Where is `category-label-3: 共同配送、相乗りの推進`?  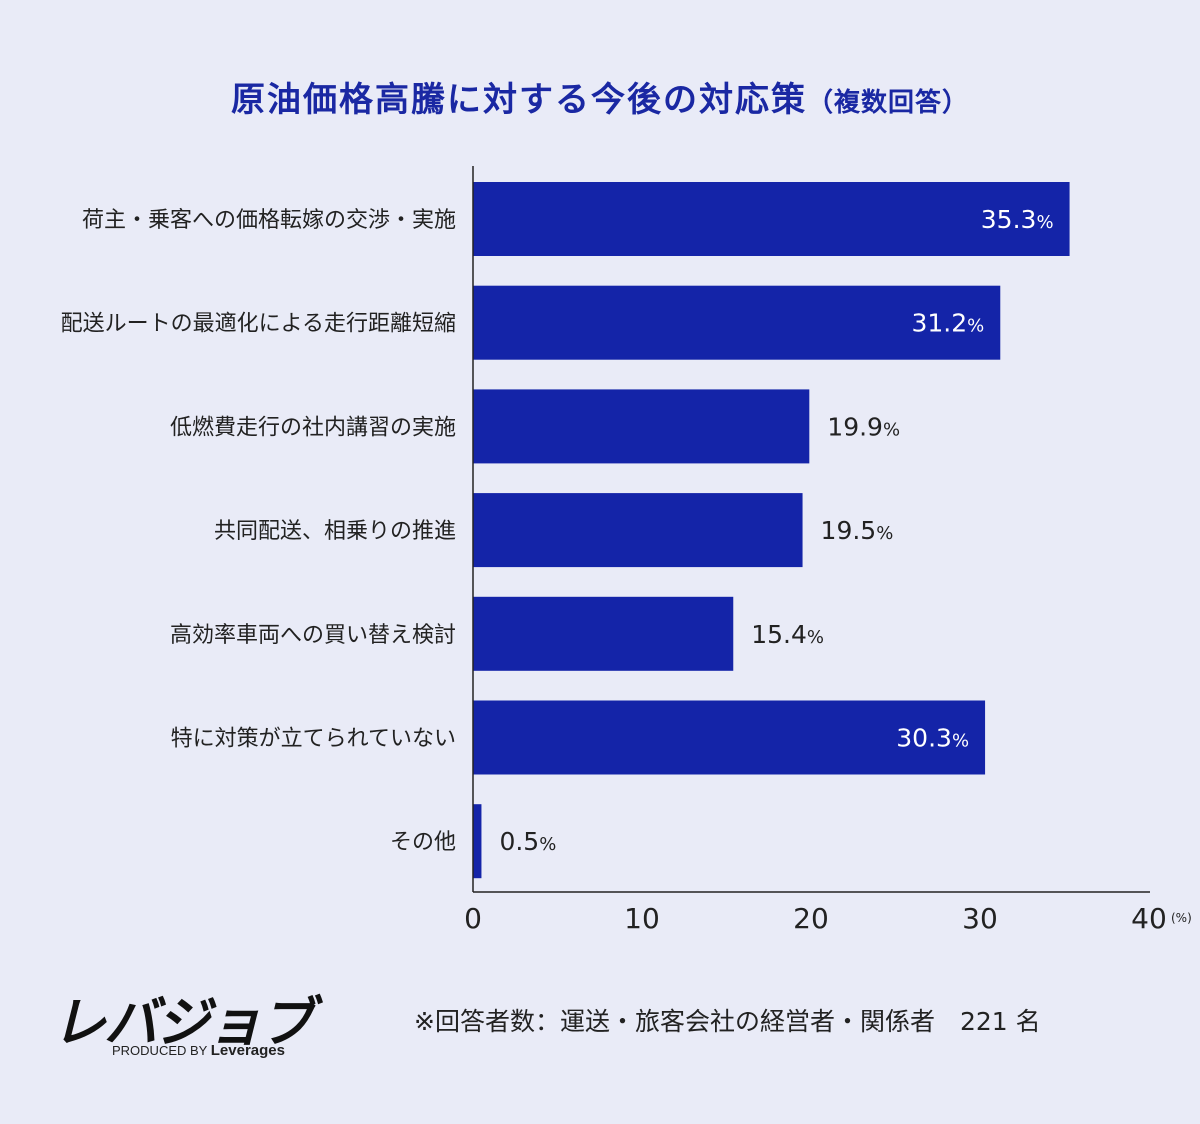
category-label-3: 共同配送、相乗りの推進 is located at coordinates (335, 531).